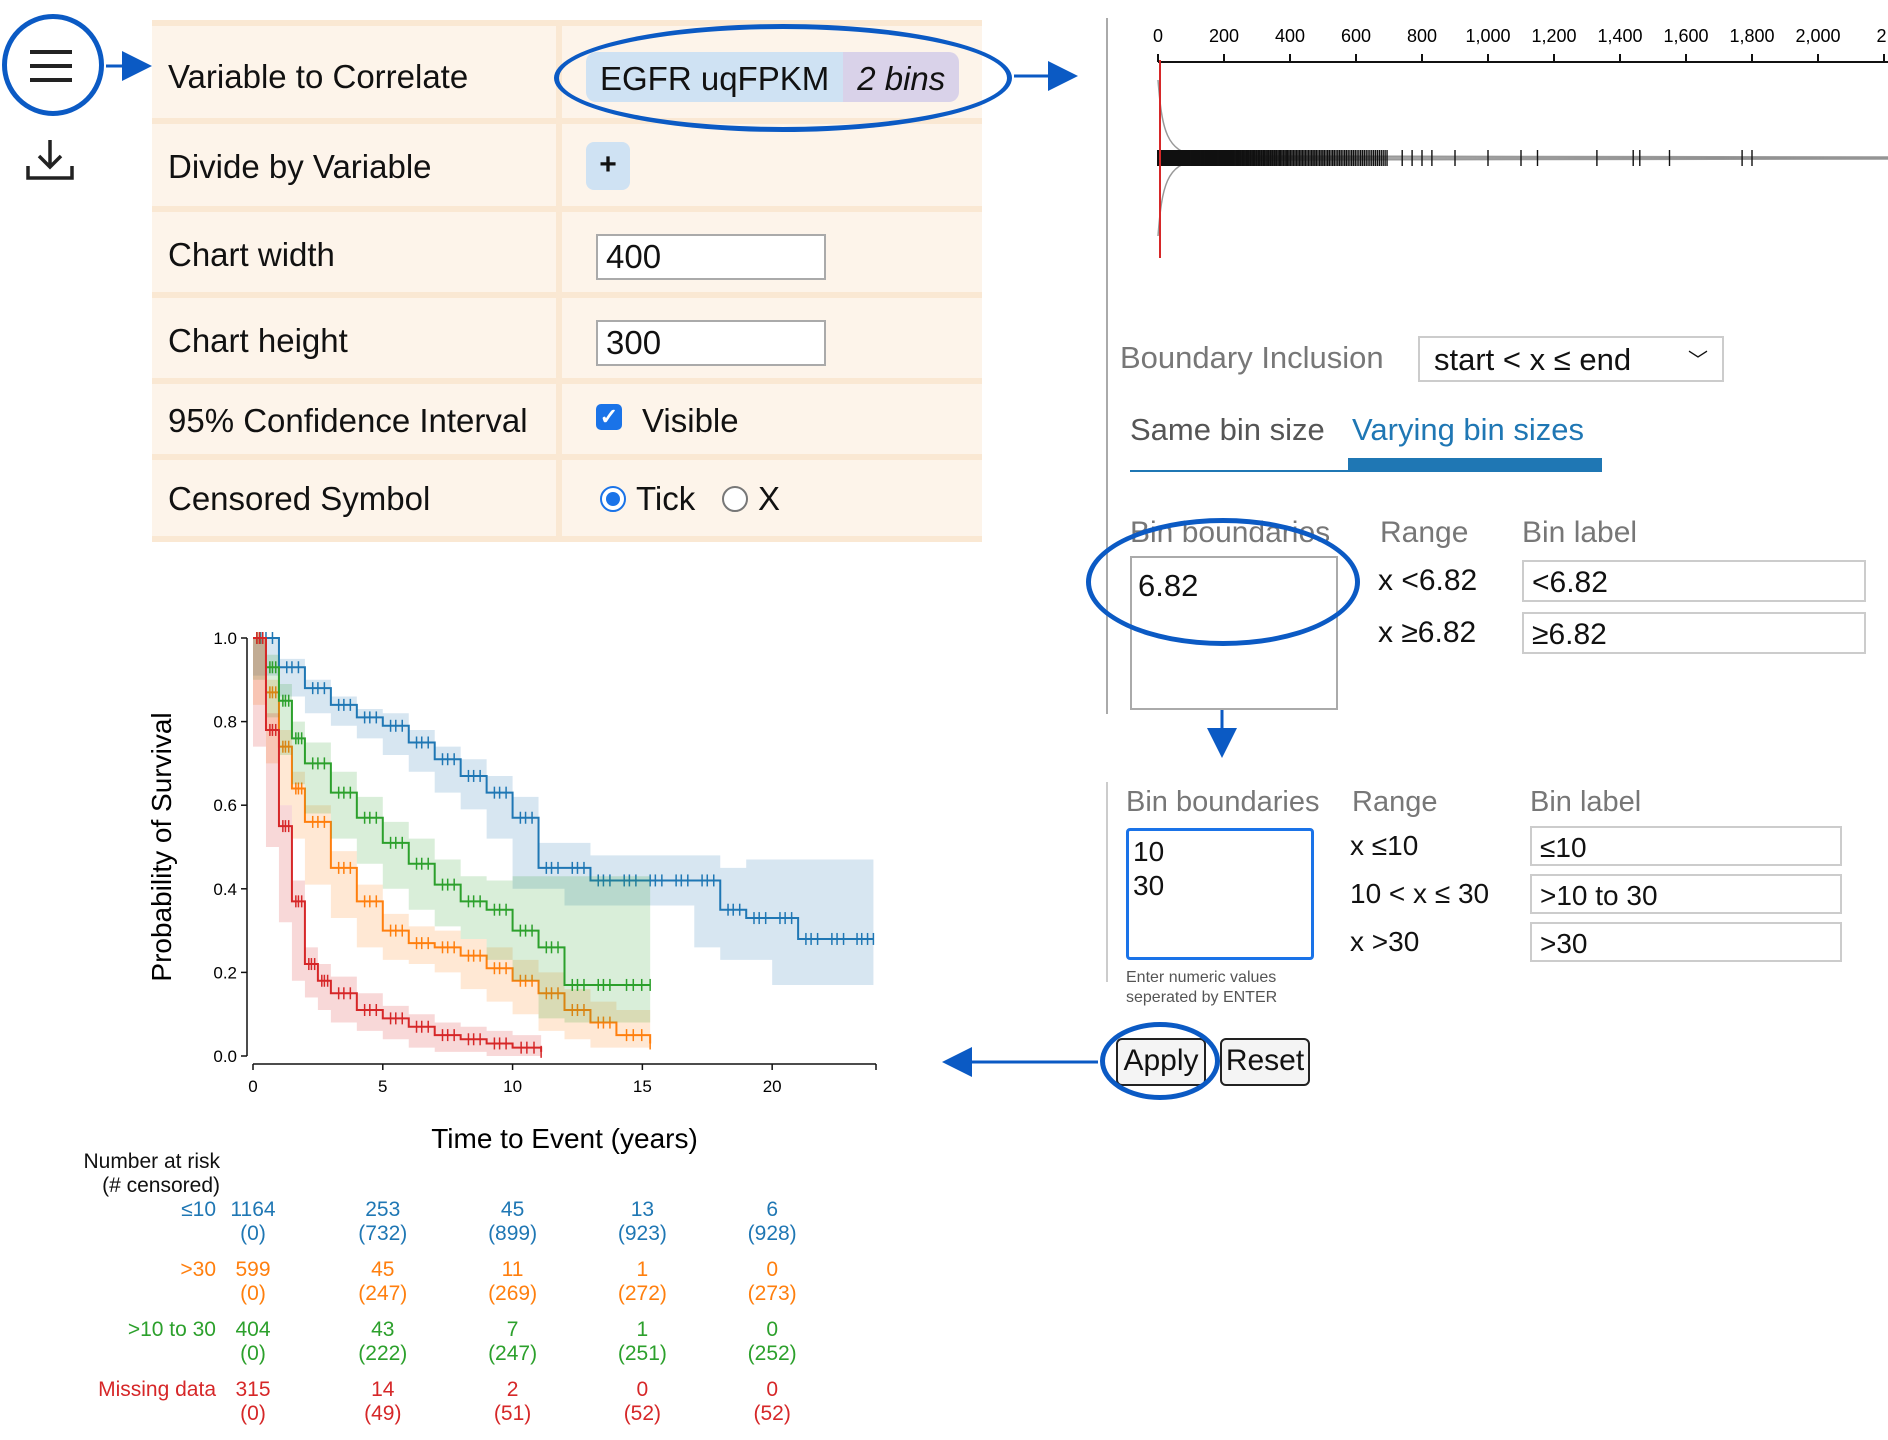 The height and width of the screenshot is (1440, 1888). What do you see at coordinates (253, 1269) in the screenshot?
I see `risk-at-risk-value: 599` at bounding box center [253, 1269].